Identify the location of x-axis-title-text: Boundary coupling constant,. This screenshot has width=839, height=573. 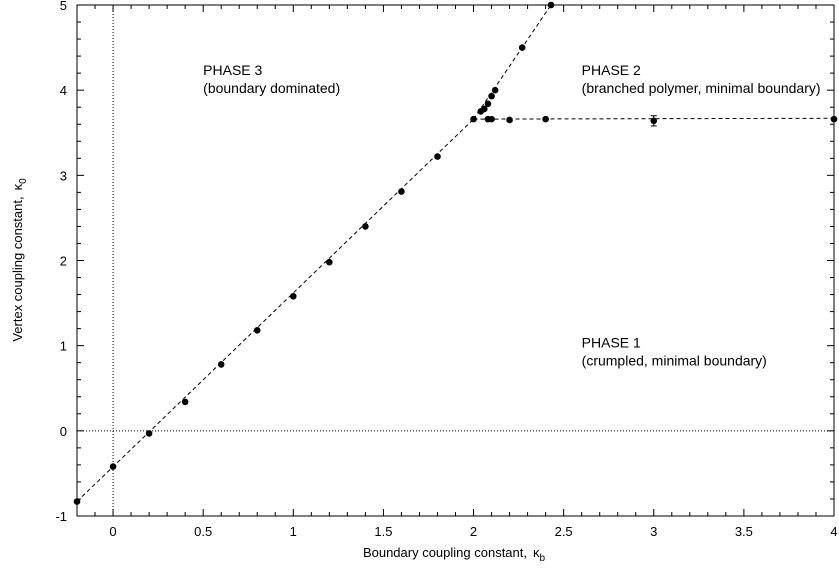
(445, 552).